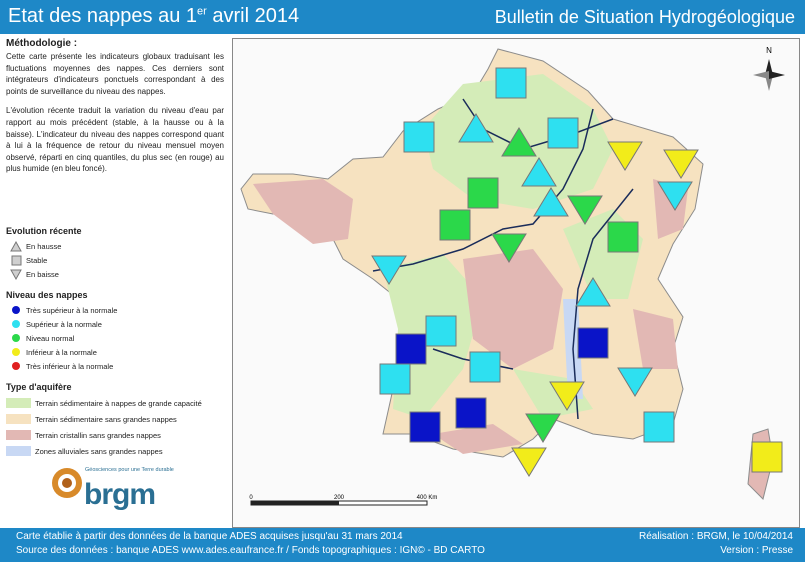 The height and width of the screenshot is (562, 805). I want to click on green-dot-icon, so click(16, 338).